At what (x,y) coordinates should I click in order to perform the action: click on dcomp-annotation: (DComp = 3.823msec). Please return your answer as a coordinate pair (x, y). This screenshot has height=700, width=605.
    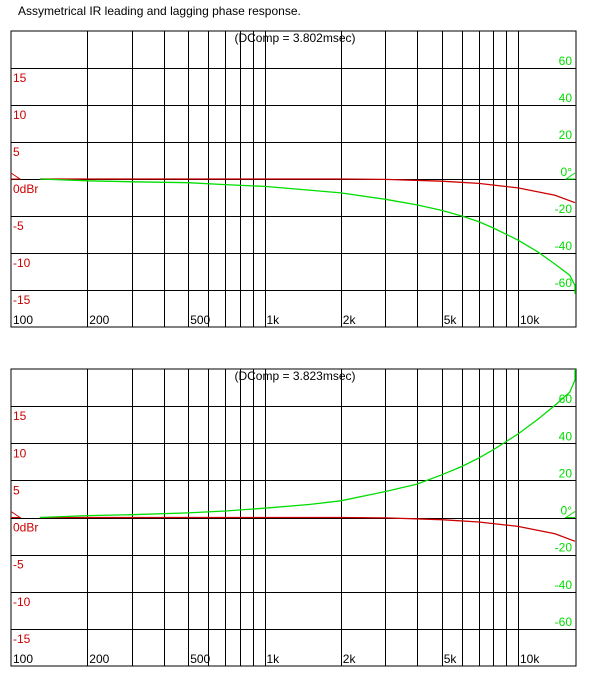
    Looking at the image, I should click on (294, 376).